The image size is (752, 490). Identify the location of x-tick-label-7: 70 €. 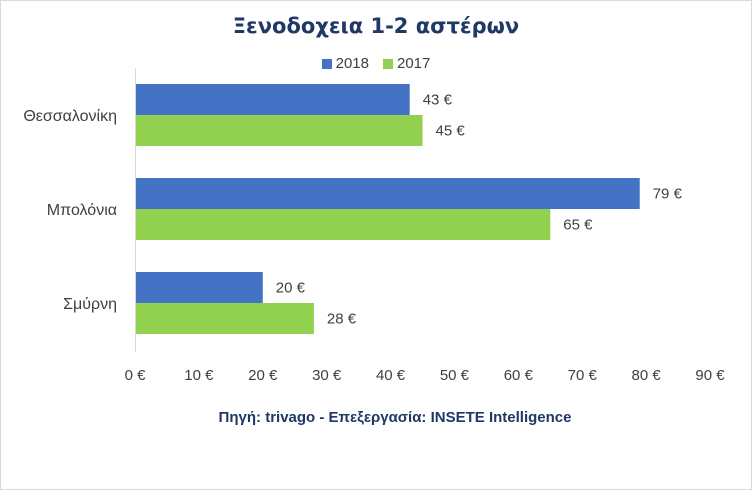
(583, 375).